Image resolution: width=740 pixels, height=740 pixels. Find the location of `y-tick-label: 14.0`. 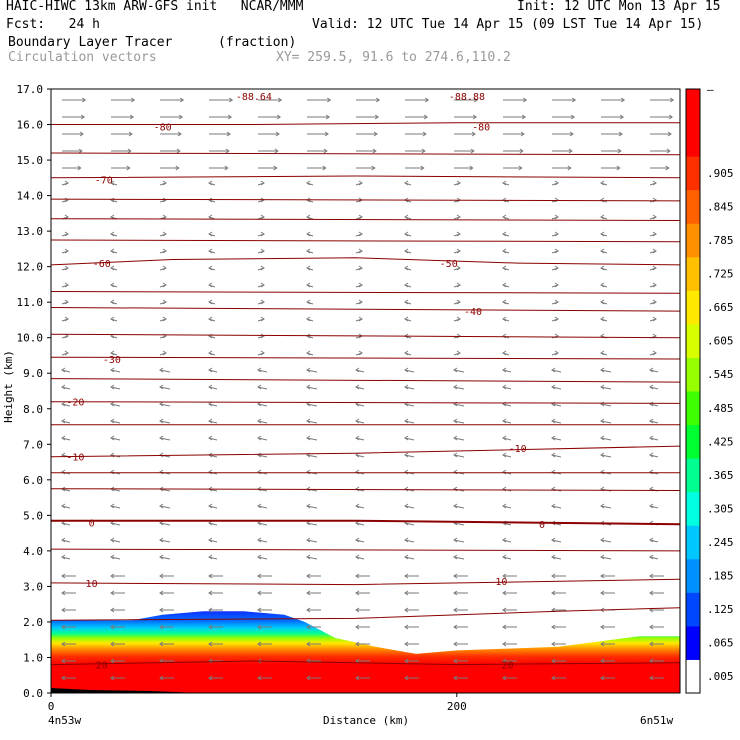

y-tick-label: 14.0 is located at coordinates (30, 196).